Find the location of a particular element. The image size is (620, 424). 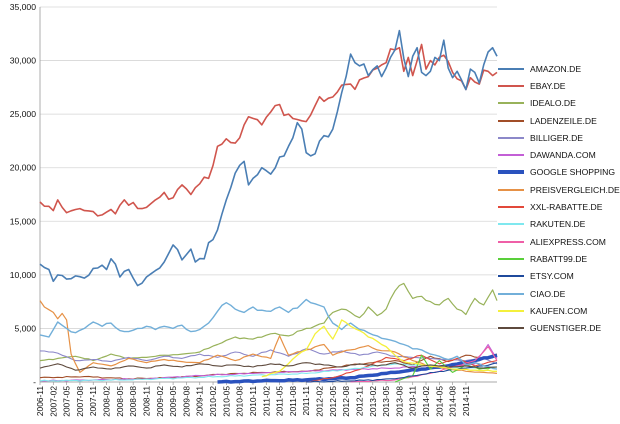

legend-item: RABATT99.DE is located at coordinates (558, 258).